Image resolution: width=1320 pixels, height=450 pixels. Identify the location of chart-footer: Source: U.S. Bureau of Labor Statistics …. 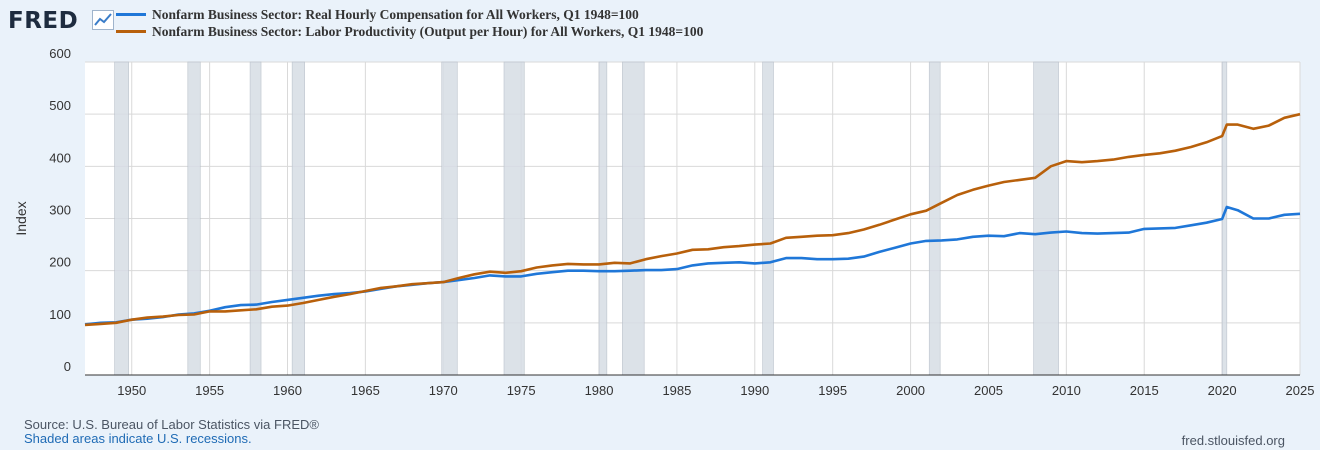
(171, 432).